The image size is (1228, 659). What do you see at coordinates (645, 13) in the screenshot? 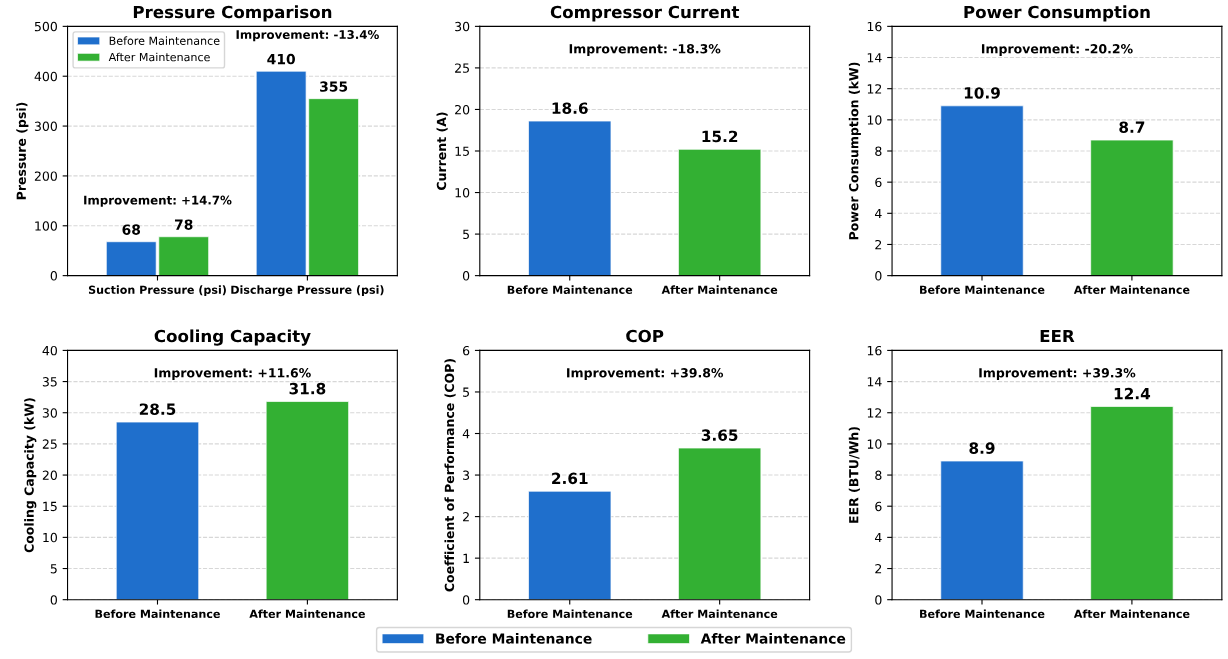
I see `chart-title: Compressor Current` at bounding box center [645, 13].